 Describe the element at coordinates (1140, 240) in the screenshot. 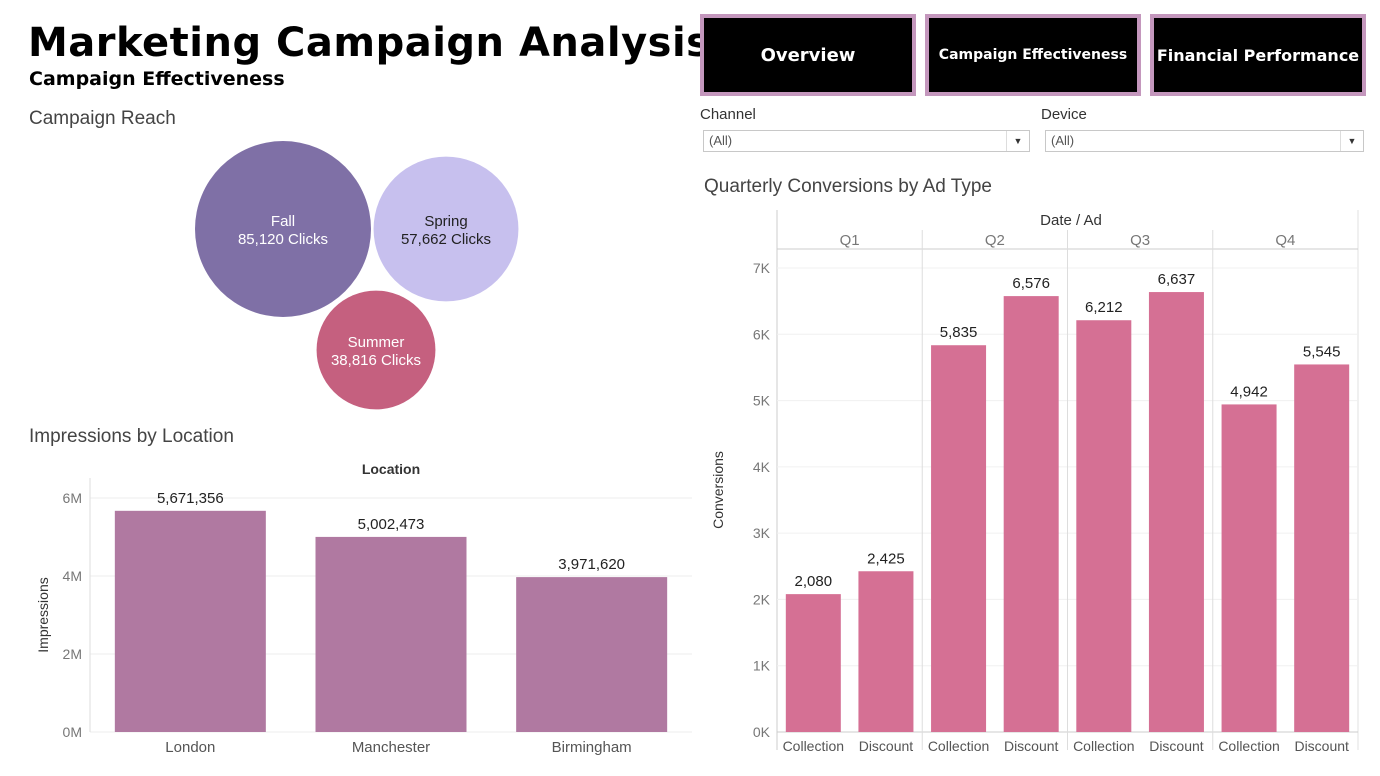

I see `quarter-label: Q3` at that location.